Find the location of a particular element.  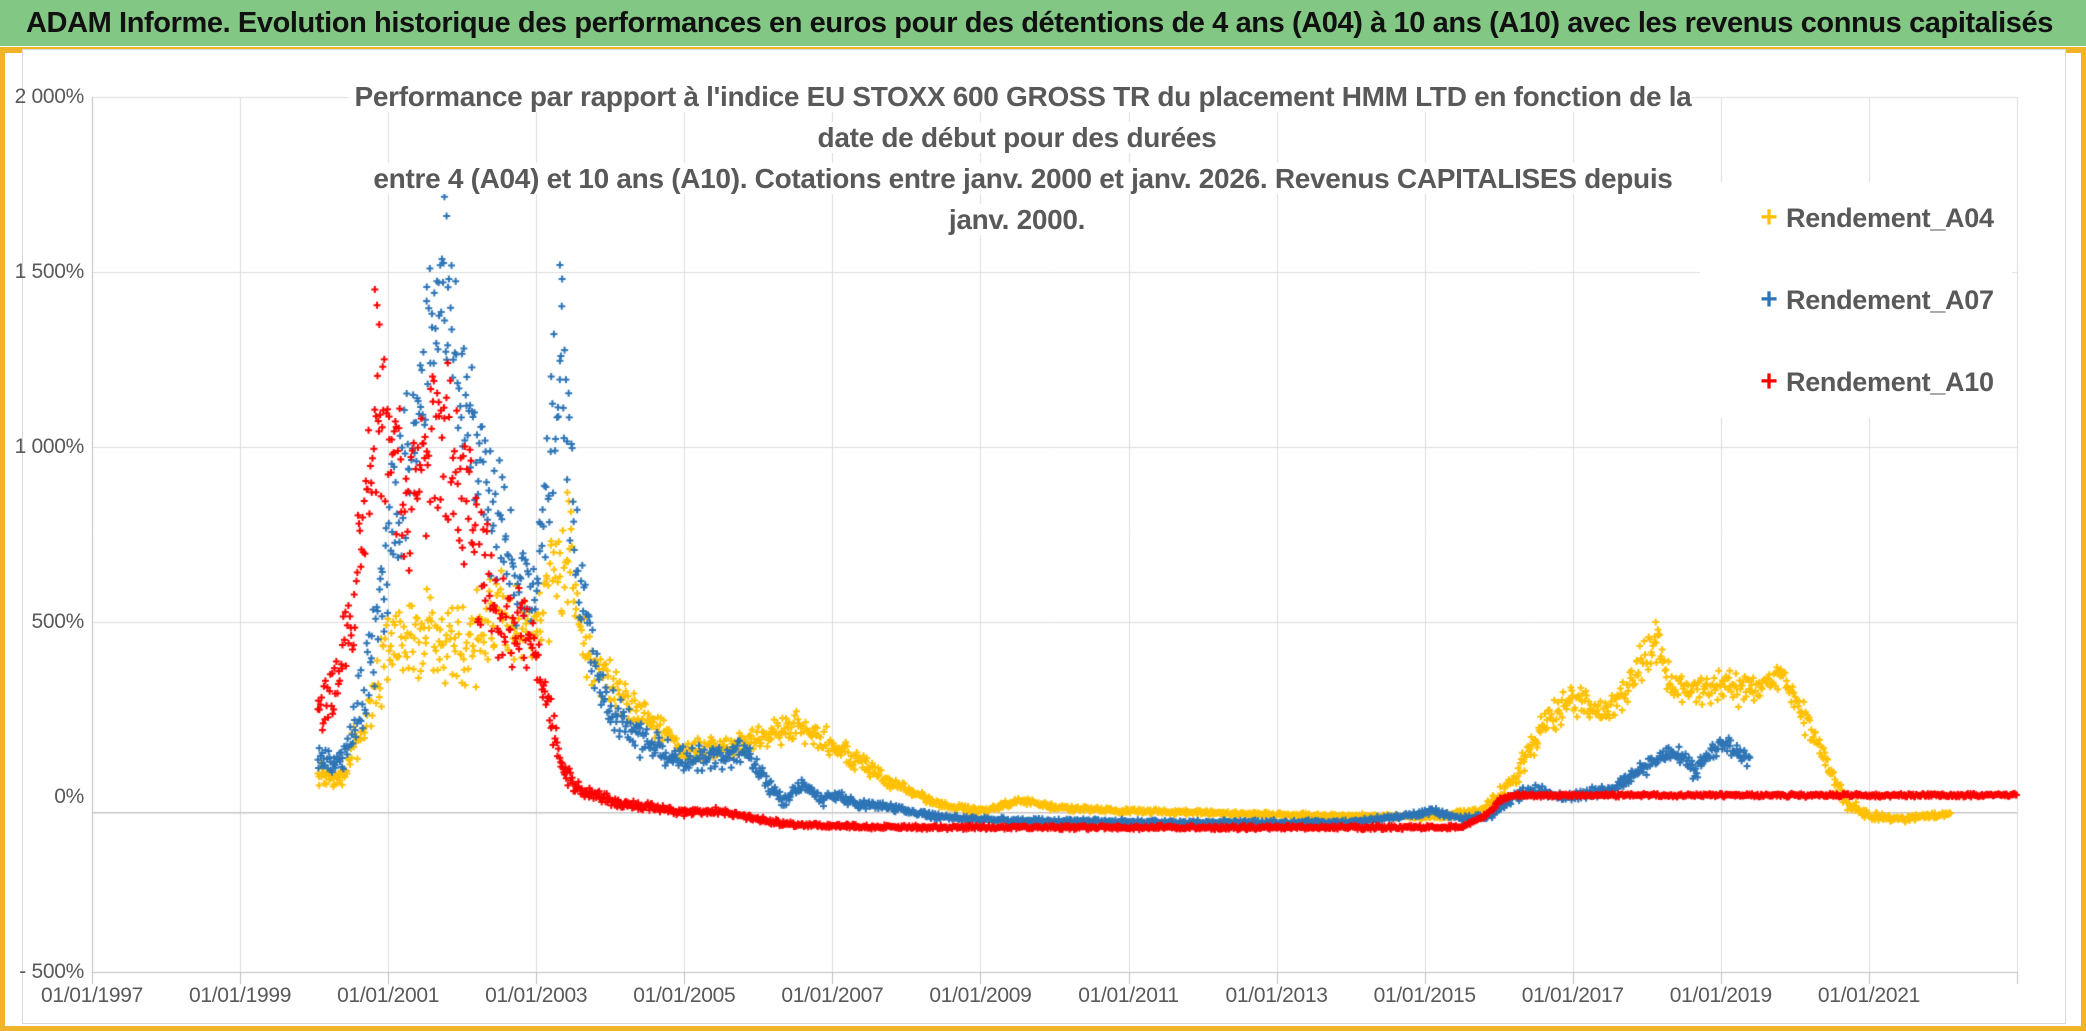

legend-label: Rendement_A07 is located at coordinates (1890, 299).